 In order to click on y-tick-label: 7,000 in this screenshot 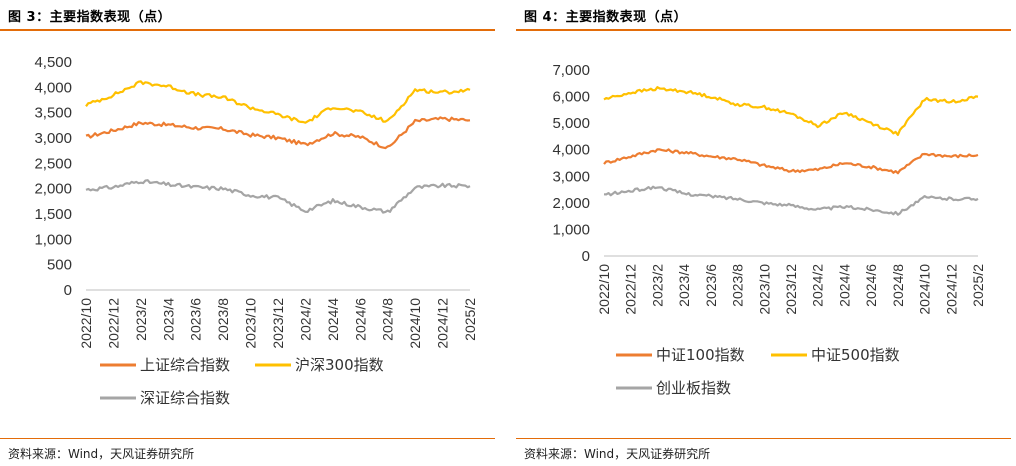, I will do `click(571, 70)`.